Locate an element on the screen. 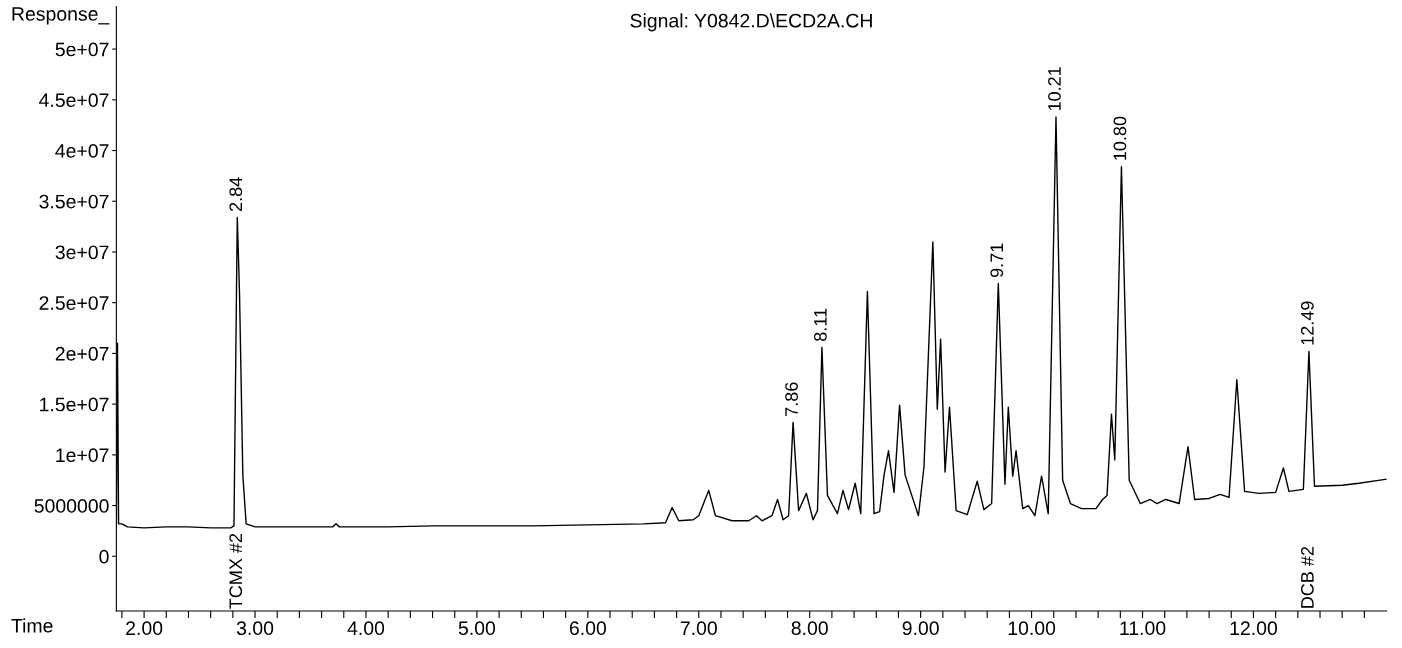  x-axis-title: Time is located at coordinates (32, 625).